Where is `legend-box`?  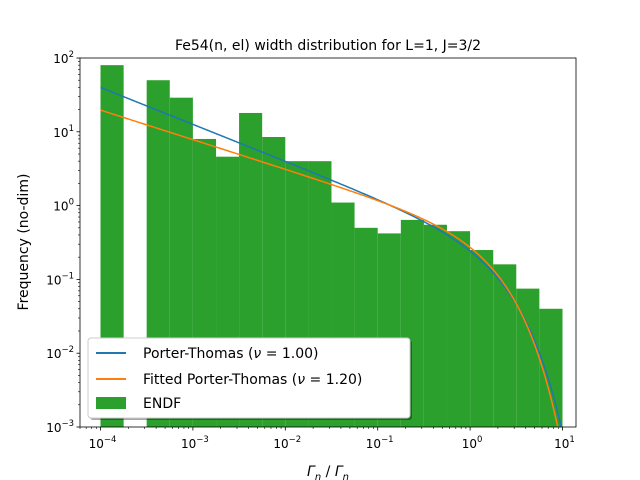 legend-box is located at coordinates (249, 378).